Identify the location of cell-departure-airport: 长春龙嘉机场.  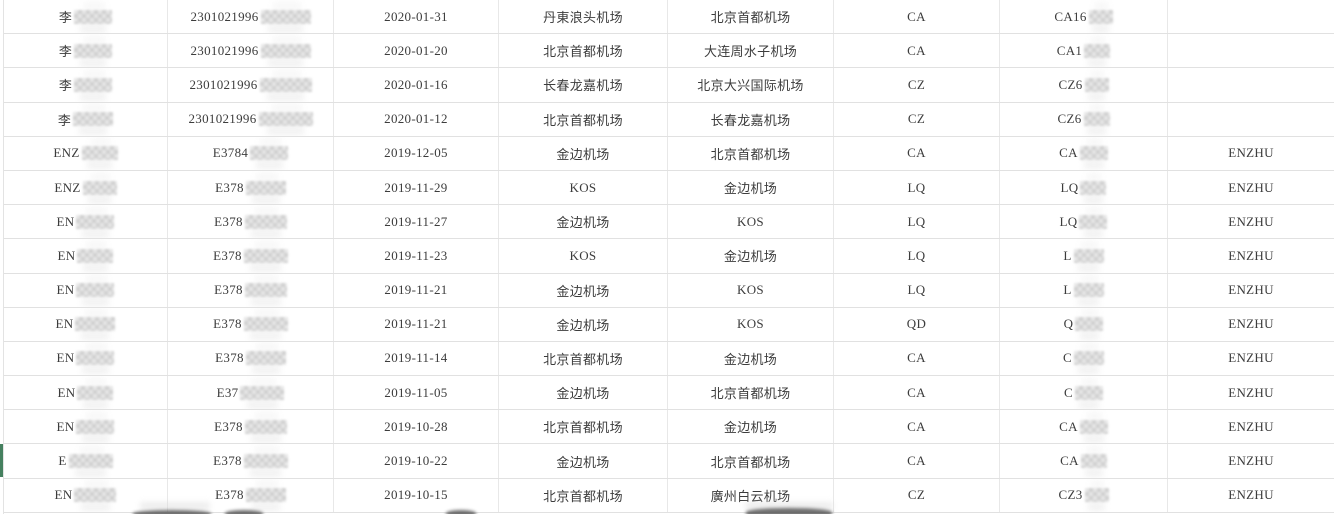
(583, 85).